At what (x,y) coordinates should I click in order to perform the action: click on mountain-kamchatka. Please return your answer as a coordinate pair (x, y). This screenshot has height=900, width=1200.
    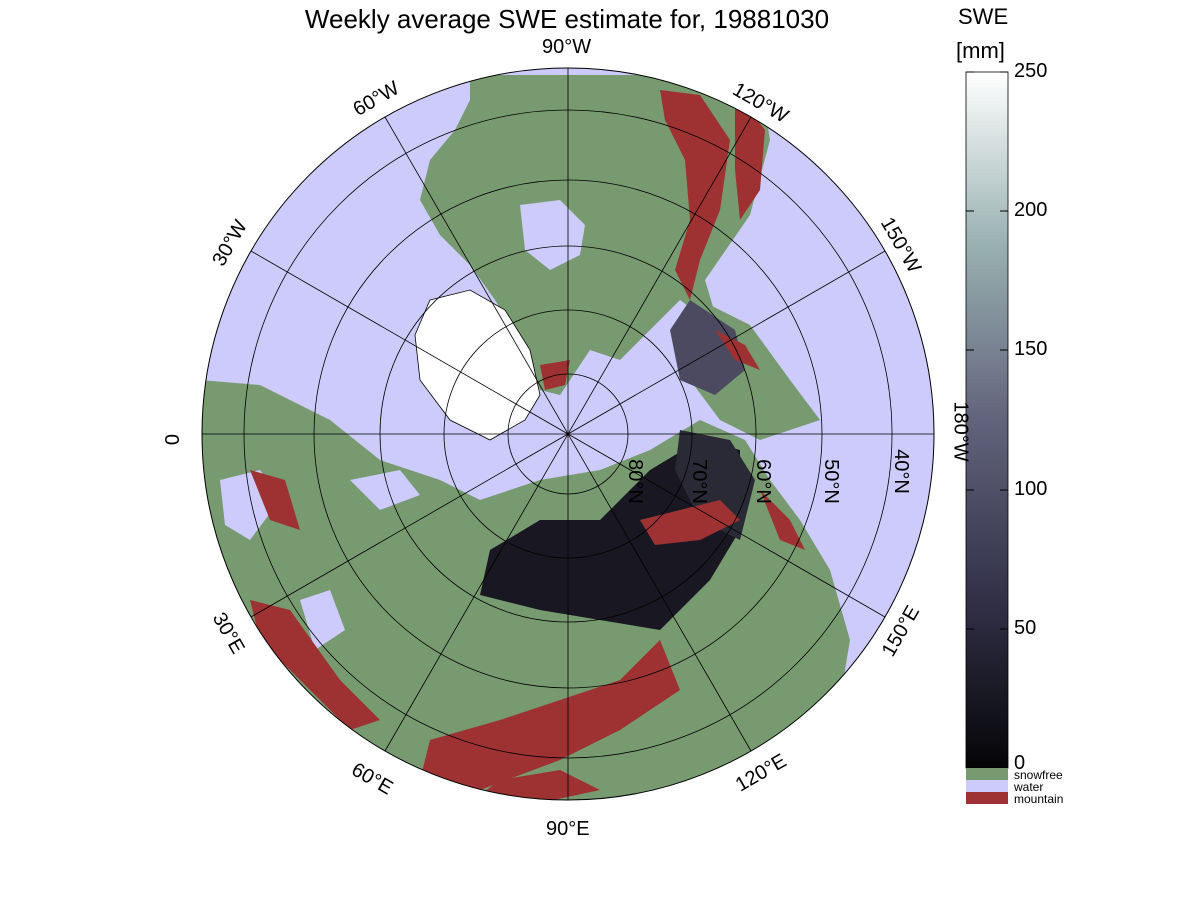
    Looking at the image, I should click on (782, 520).